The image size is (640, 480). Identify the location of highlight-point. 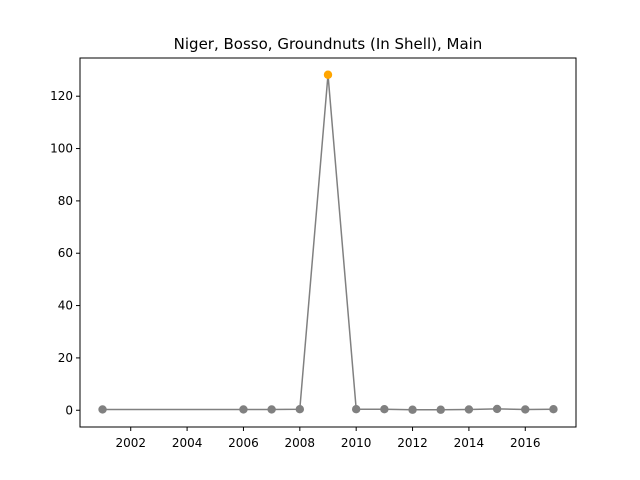
(328, 74).